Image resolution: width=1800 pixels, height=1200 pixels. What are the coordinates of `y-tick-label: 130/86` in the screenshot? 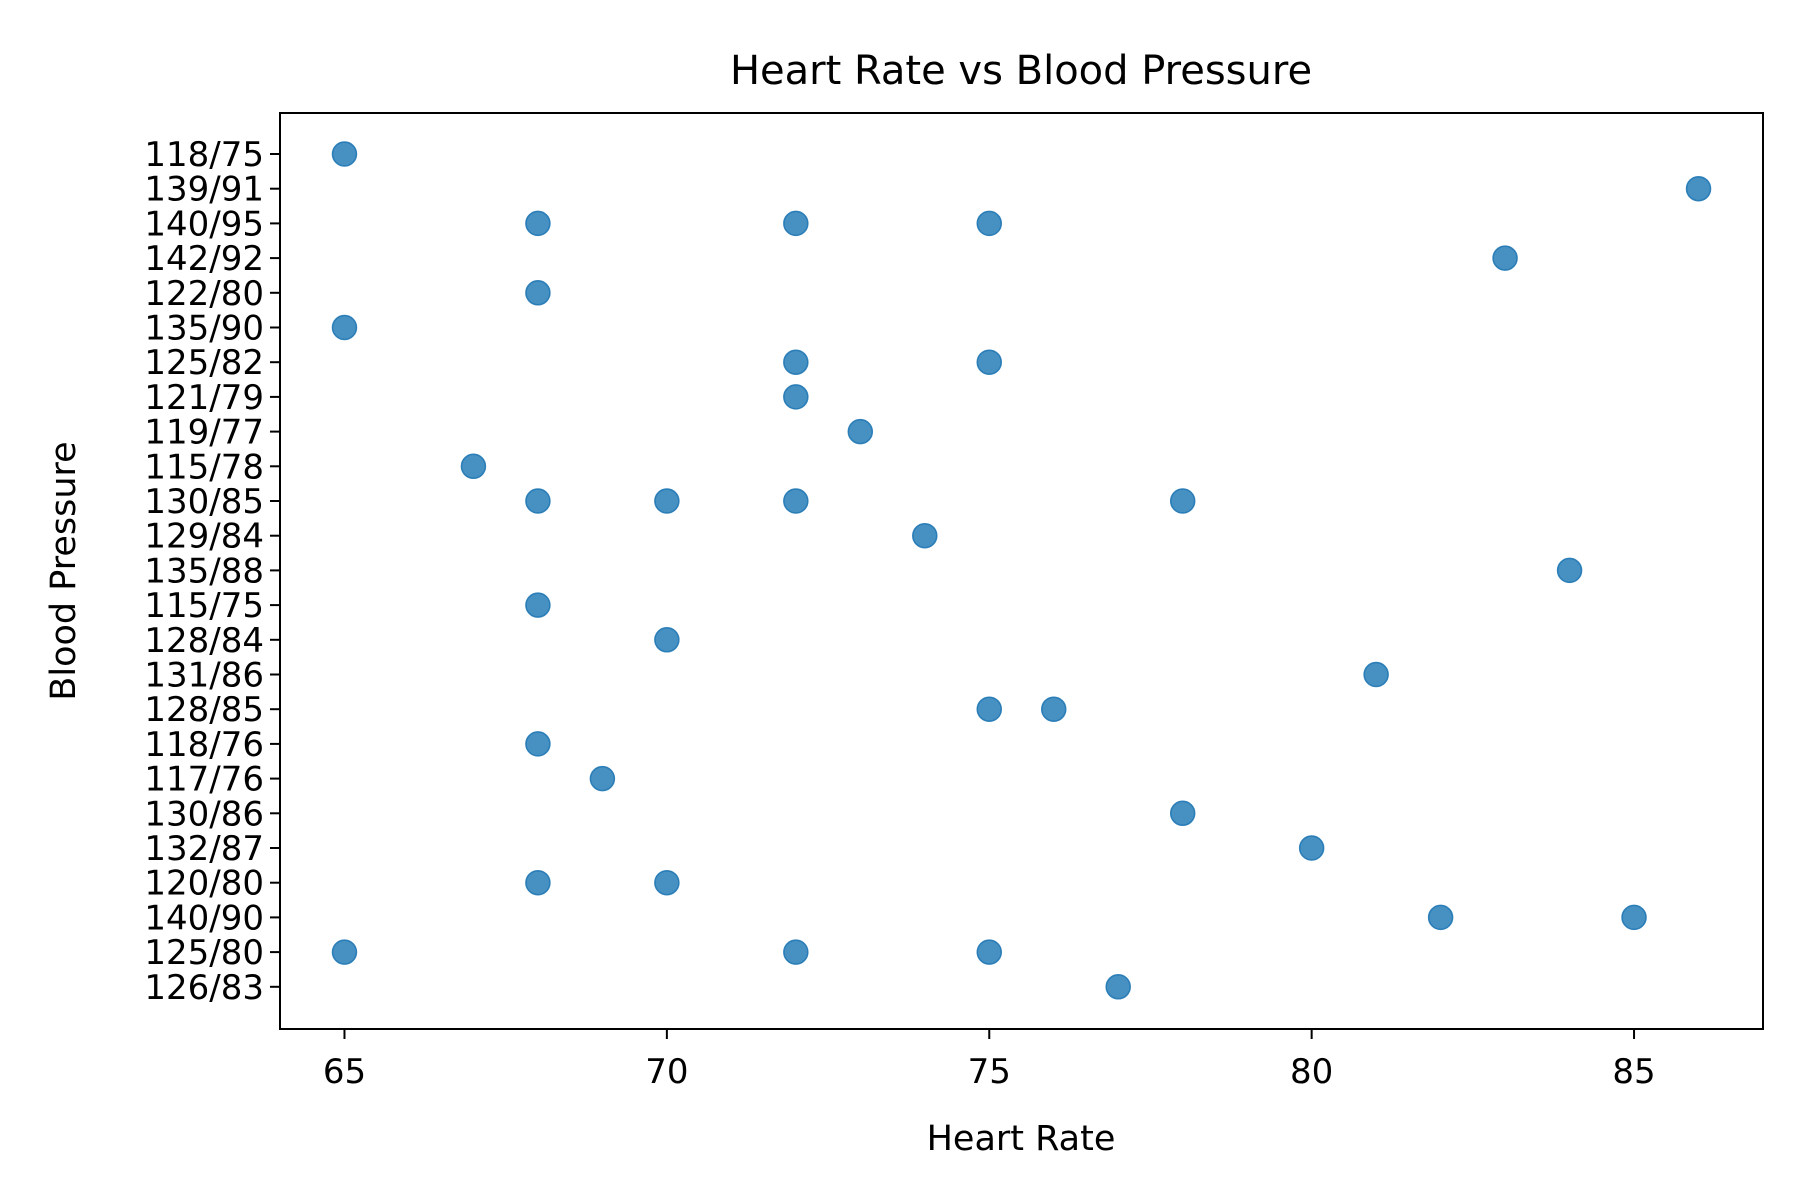 It's located at (204, 814).